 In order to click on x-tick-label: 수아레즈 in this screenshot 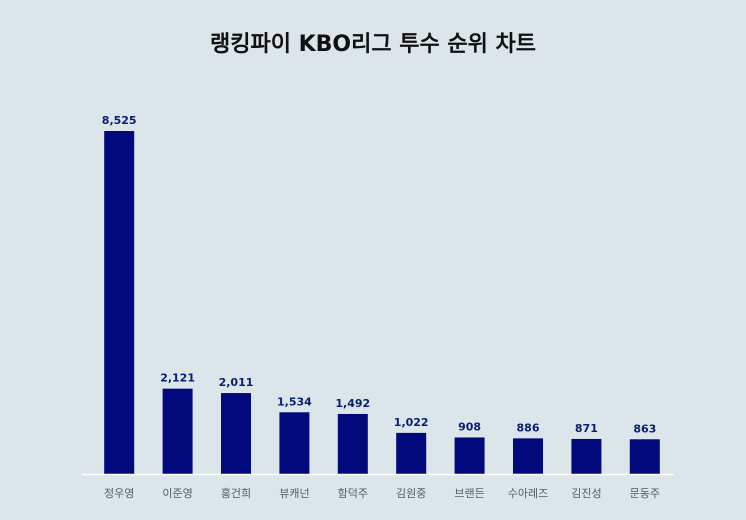, I will do `click(528, 493)`.